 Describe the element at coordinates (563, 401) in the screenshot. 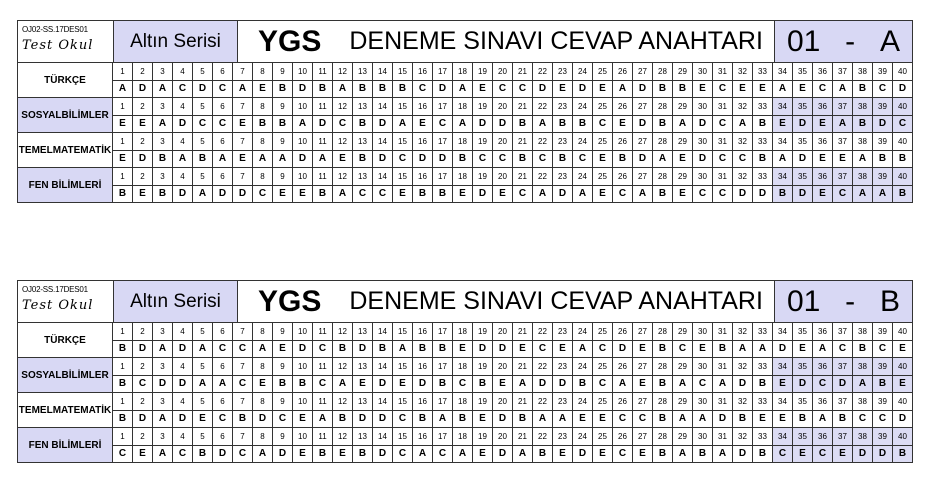

I see `question-number: 23` at that location.